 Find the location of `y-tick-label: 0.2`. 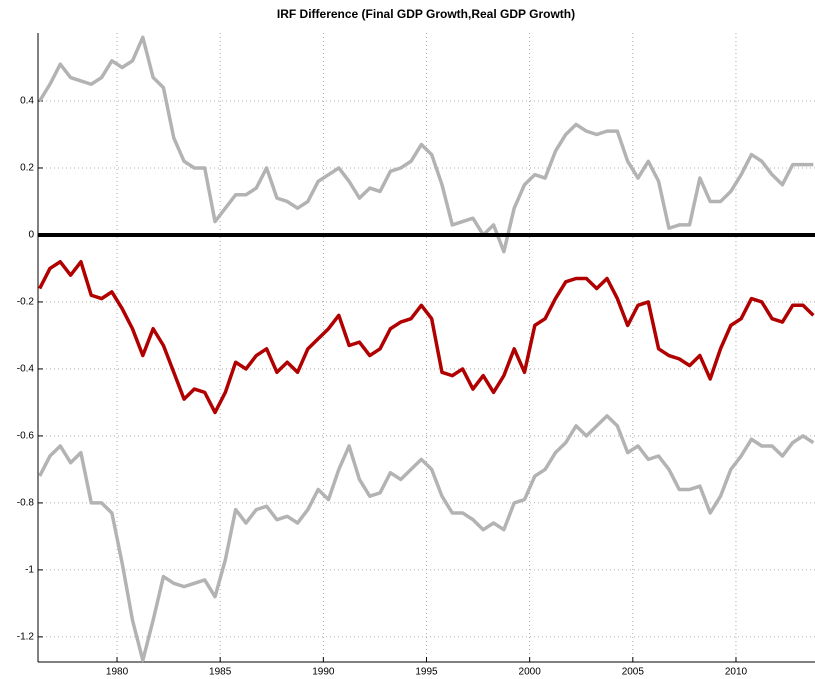

y-tick-label: 0.2 is located at coordinates (27, 168).